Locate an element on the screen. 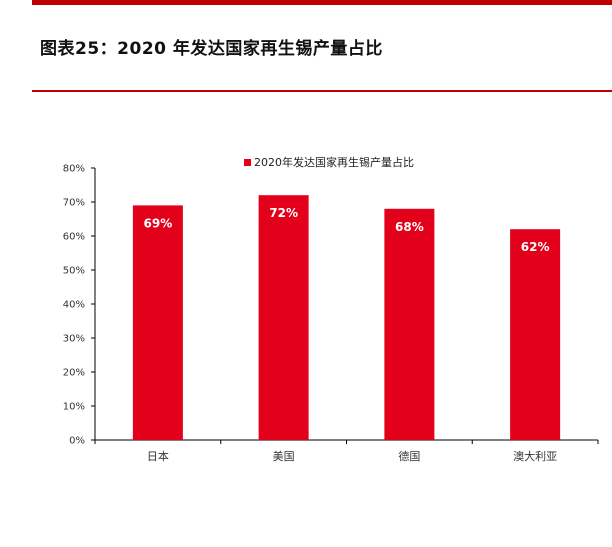  x-category-label: 美国 is located at coordinates (284, 456).